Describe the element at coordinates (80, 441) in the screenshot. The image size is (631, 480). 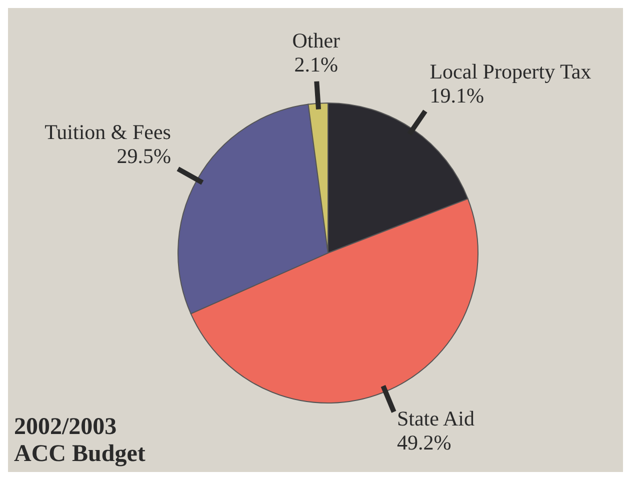
I see `text: 2002/2003 ACC Budget` at that location.